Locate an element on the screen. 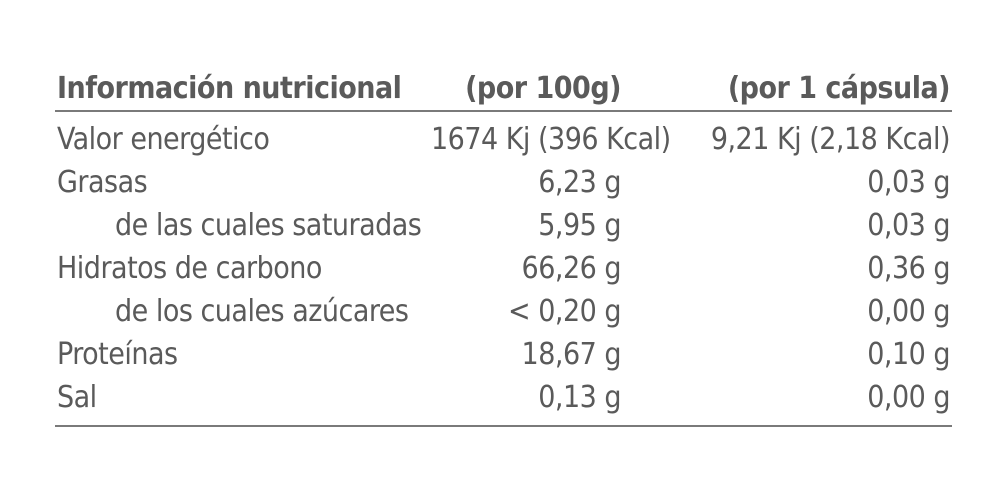 The height and width of the screenshot is (500, 1000). nutrient-name: de los cuales azúcares is located at coordinates (262, 311).